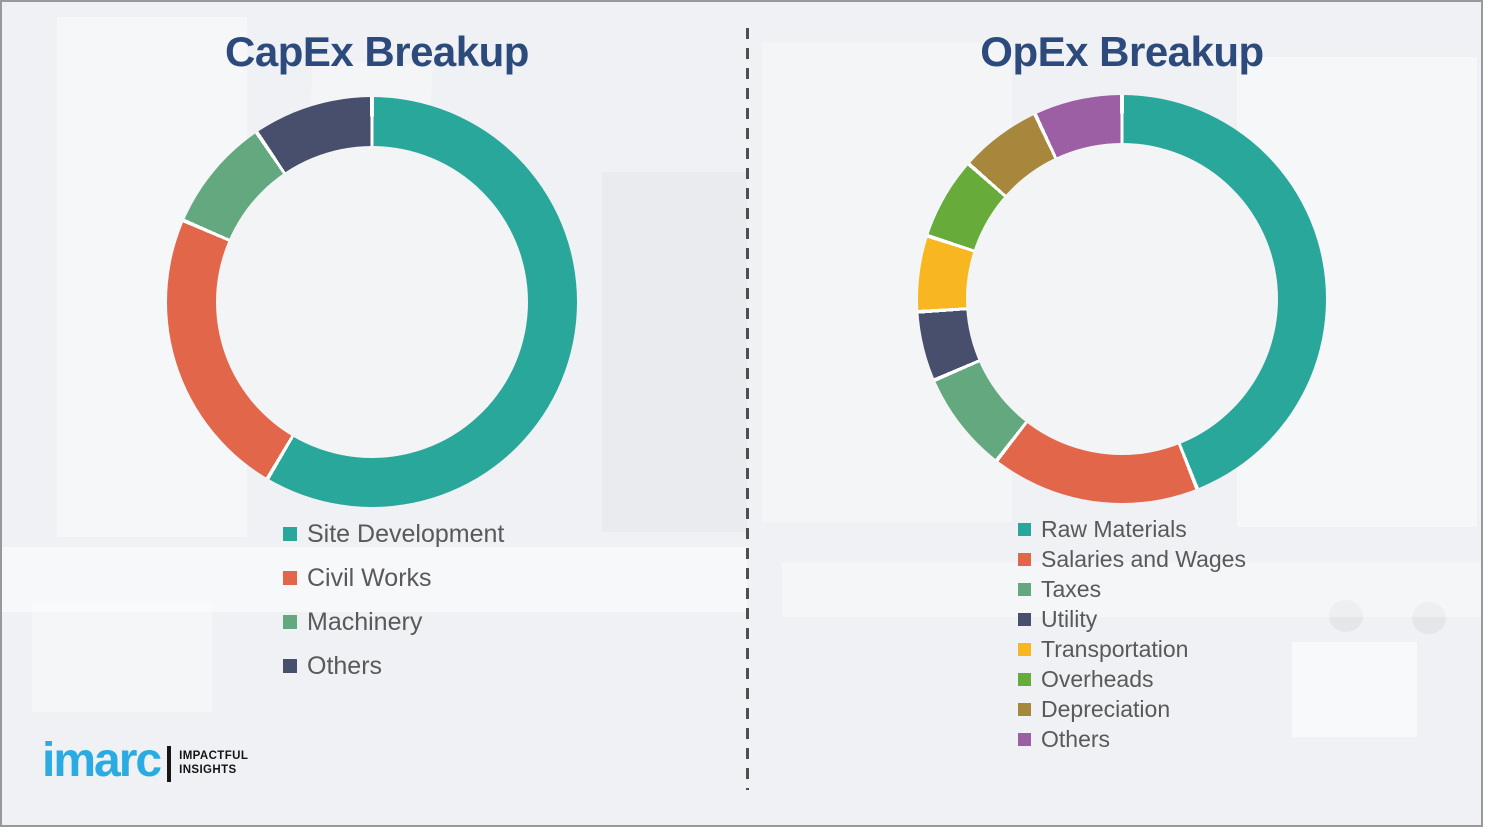 The height and width of the screenshot is (836, 1488). Describe the element at coordinates (369, 577) in the screenshot. I see `legend-label: Civil Works` at that location.